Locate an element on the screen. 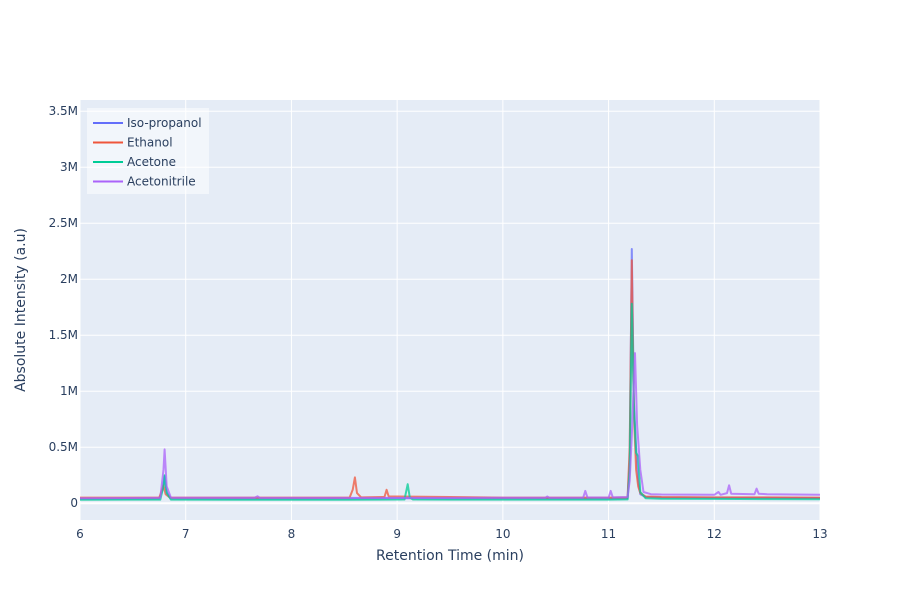 This screenshot has height=604, width=900. y-tick-label: 0 is located at coordinates (74, 503).